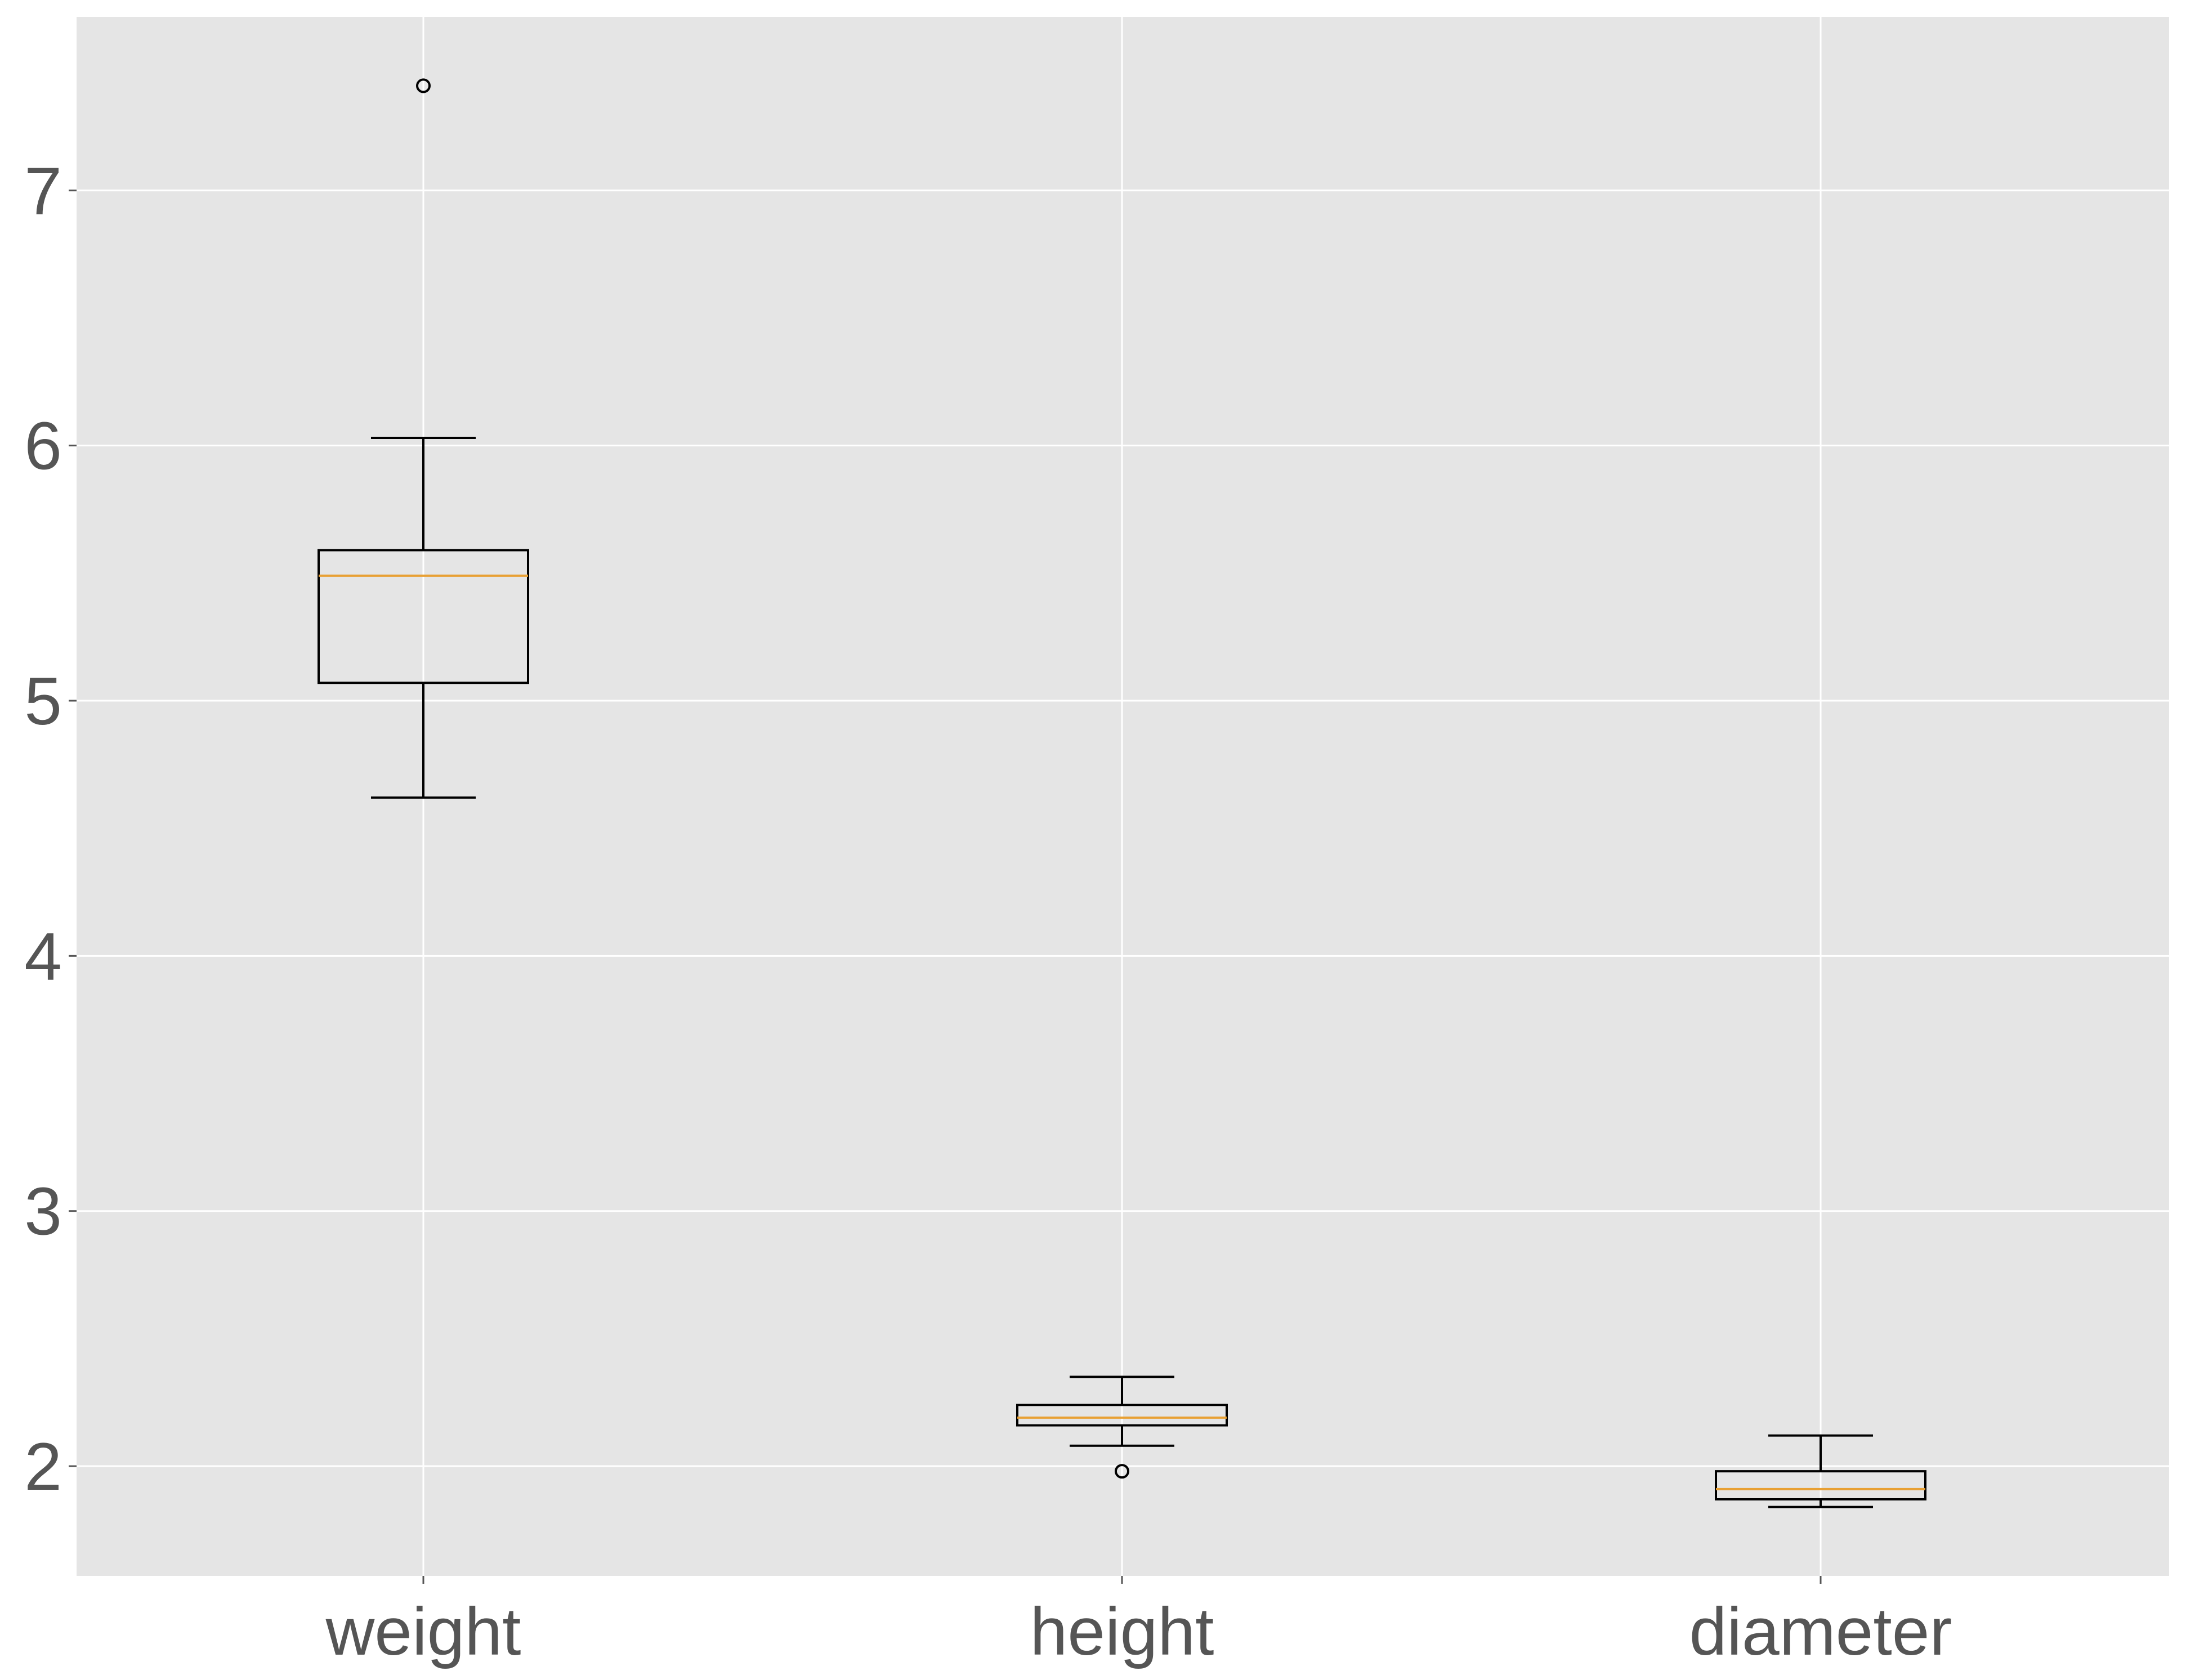 The height and width of the screenshot is (1680, 2186). What do you see at coordinates (43, 1466) in the screenshot?
I see `y-tick-label: 2` at bounding box center [43, 1466].